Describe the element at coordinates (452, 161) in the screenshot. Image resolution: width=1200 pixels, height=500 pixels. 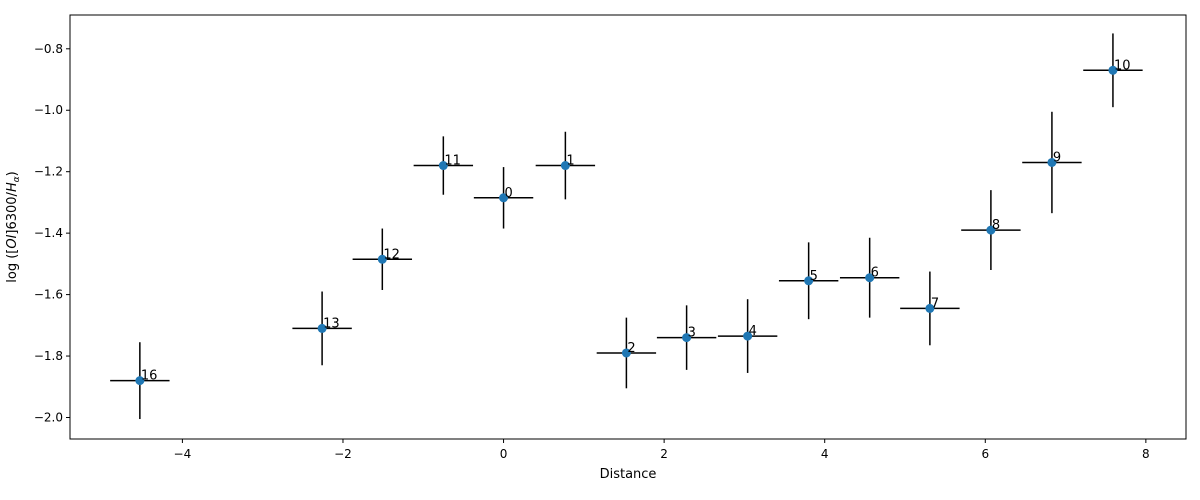
I see `point-label: 11` at that location.